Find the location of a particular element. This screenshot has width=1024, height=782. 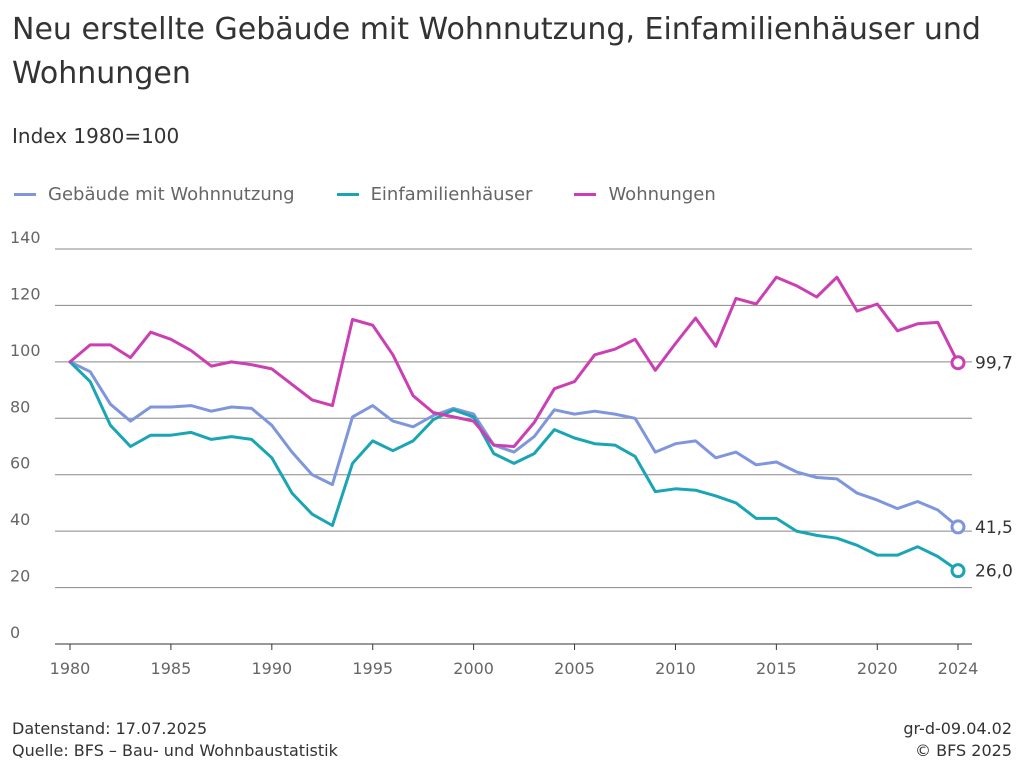

legend-item-einfamilienhaeuser: Einfamilienhäuser is located at coordinates (434, 194).